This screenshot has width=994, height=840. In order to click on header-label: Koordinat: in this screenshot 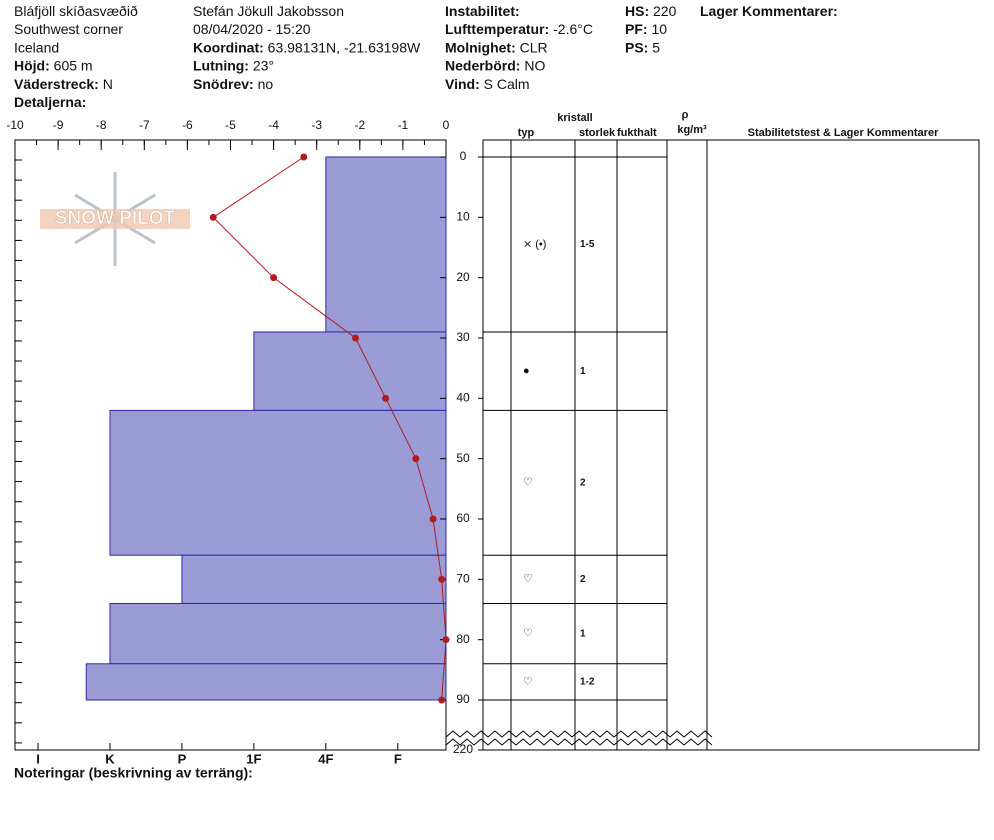, I will do `click(228, 47)`.